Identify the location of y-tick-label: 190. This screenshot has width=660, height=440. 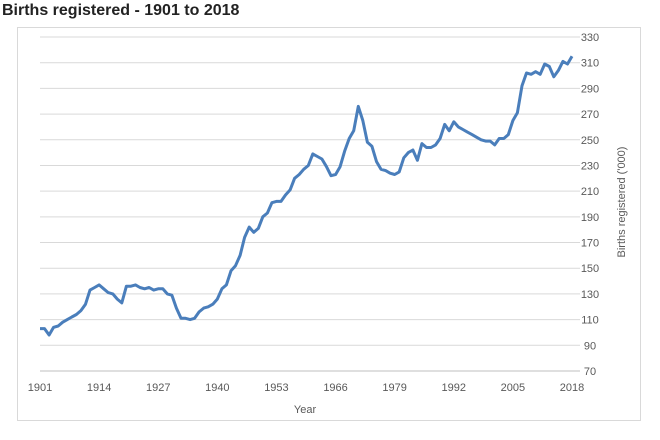
(590, 218).